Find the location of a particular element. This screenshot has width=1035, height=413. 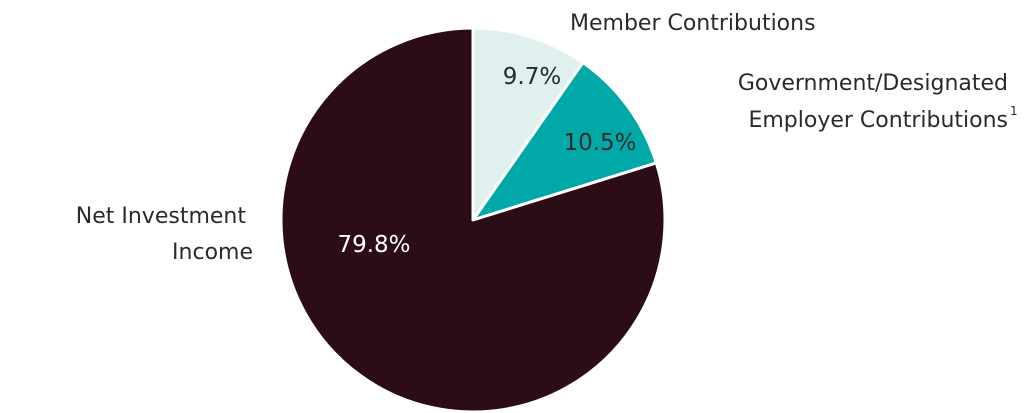

category-label-member: Member Contributions is located at coordinates (693, 23).